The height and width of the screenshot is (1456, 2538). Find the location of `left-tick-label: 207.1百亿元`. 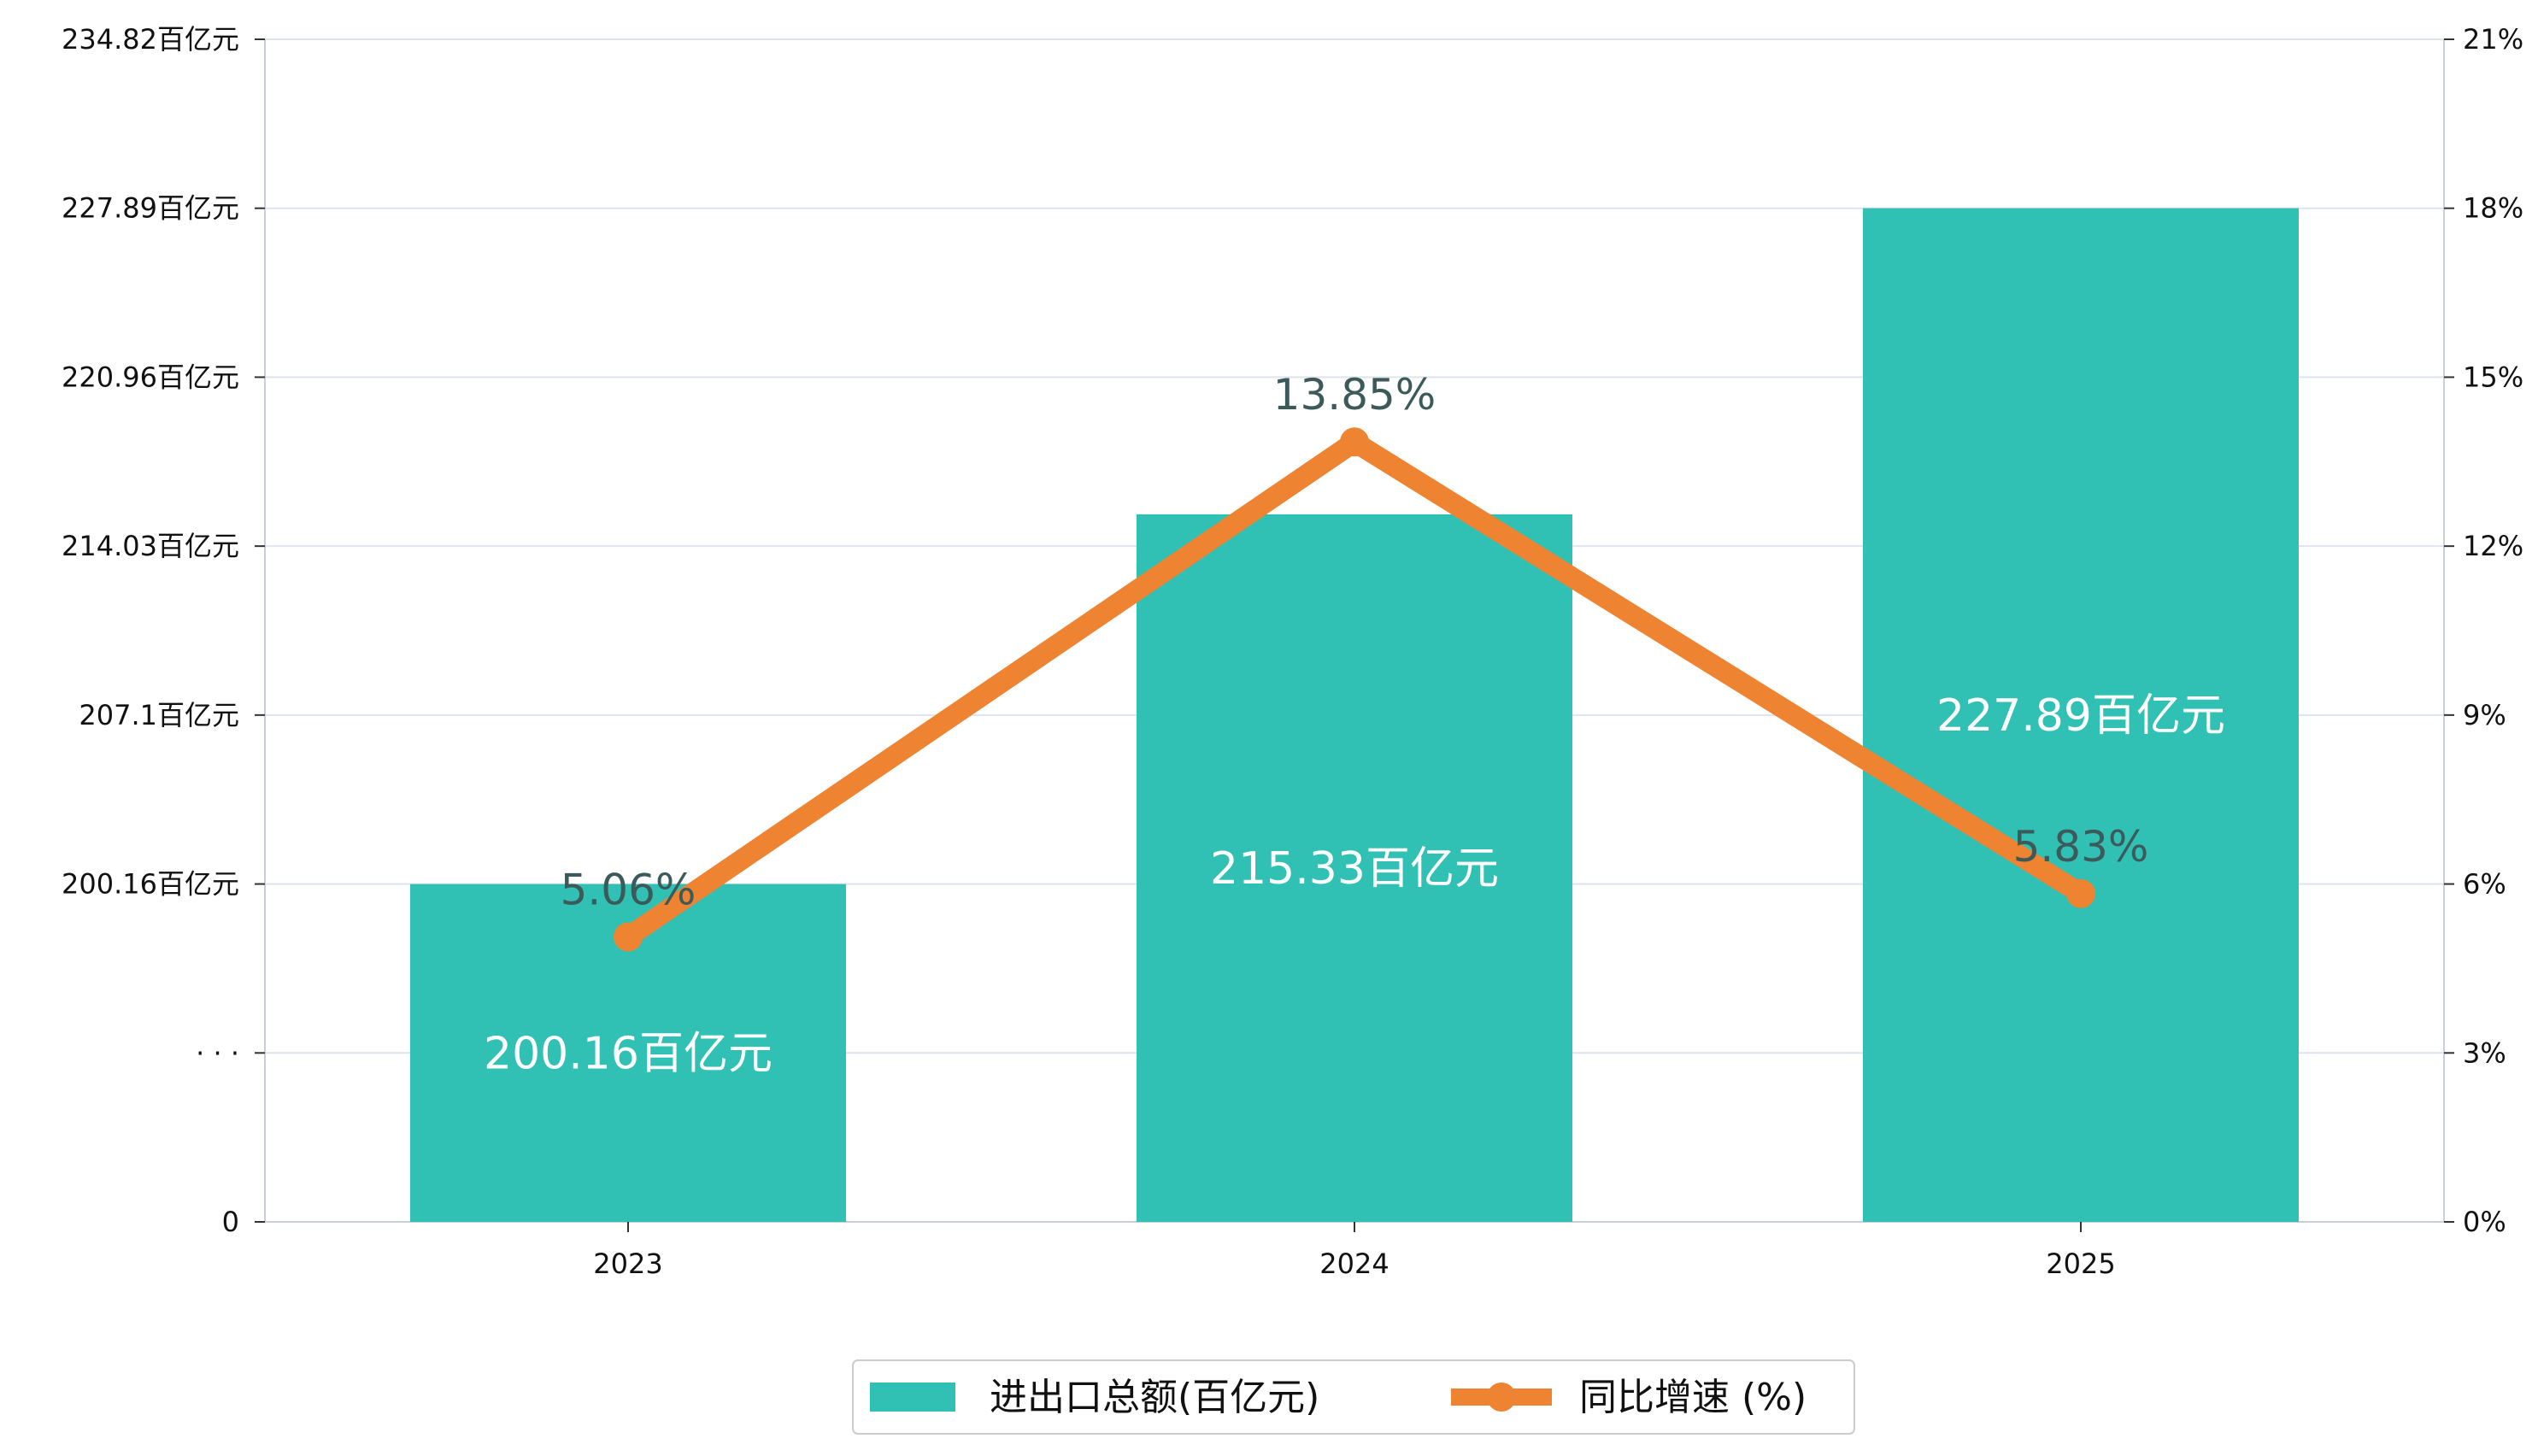

left-tick-label: 207.1百亿元 is located at coordinates (159, 715).